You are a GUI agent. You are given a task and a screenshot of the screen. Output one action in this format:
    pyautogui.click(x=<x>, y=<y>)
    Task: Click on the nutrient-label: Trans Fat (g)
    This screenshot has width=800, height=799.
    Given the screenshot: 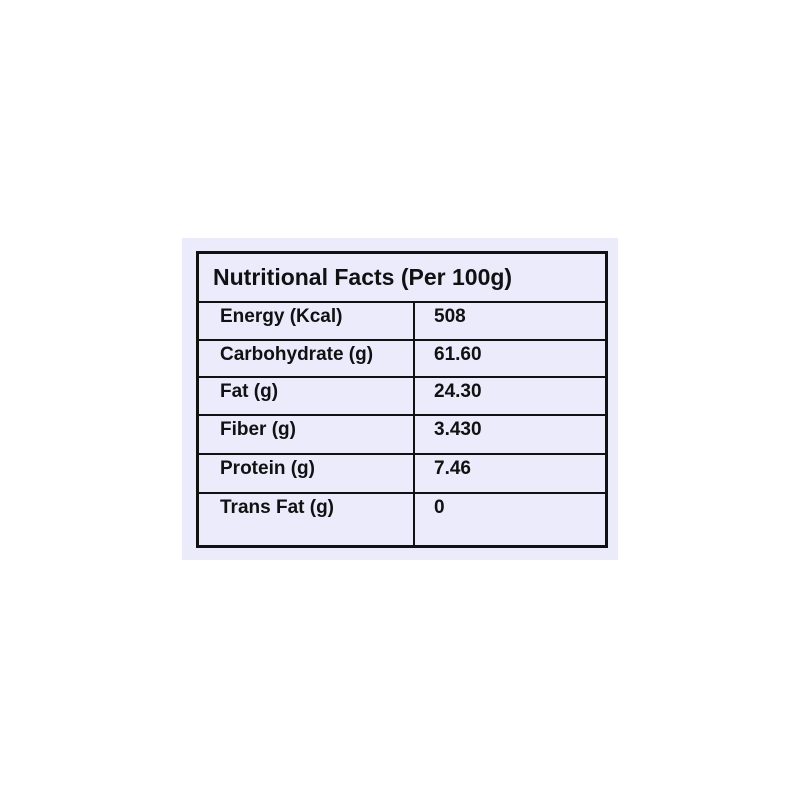 What is the action you would take?
    pyautogui.click(x=307, y=520)
    